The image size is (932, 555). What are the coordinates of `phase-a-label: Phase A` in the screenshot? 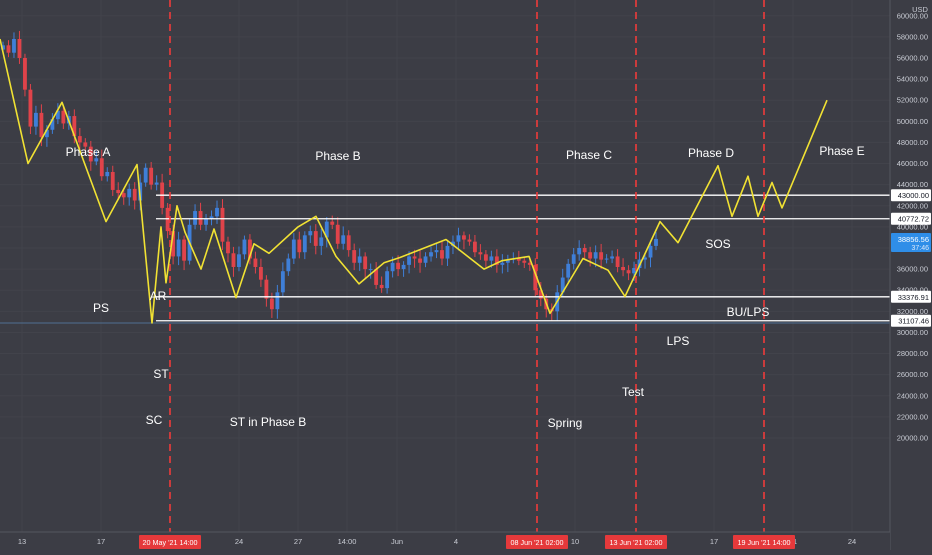 It's located at (88, 152).